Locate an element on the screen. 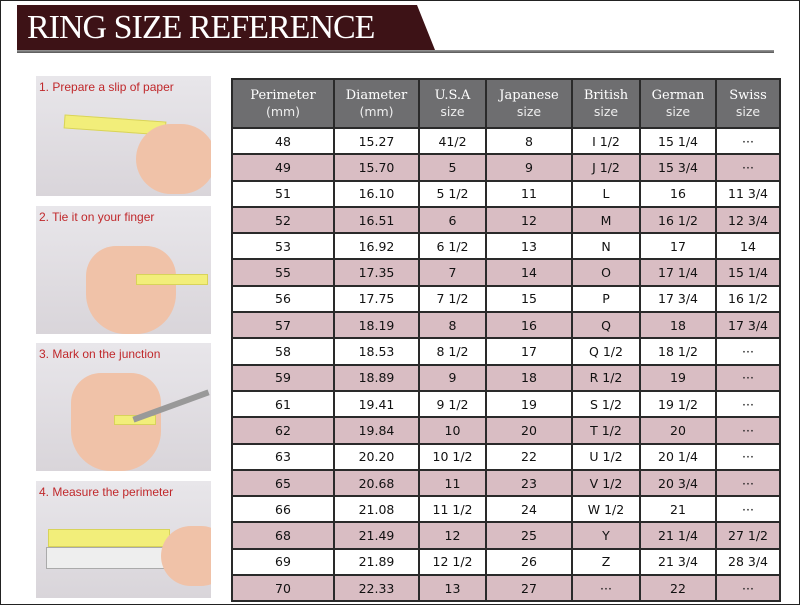 Image resolution: width=800 pixels, height=605 pixels. column-header: German size is located at coordinates (678, 103).